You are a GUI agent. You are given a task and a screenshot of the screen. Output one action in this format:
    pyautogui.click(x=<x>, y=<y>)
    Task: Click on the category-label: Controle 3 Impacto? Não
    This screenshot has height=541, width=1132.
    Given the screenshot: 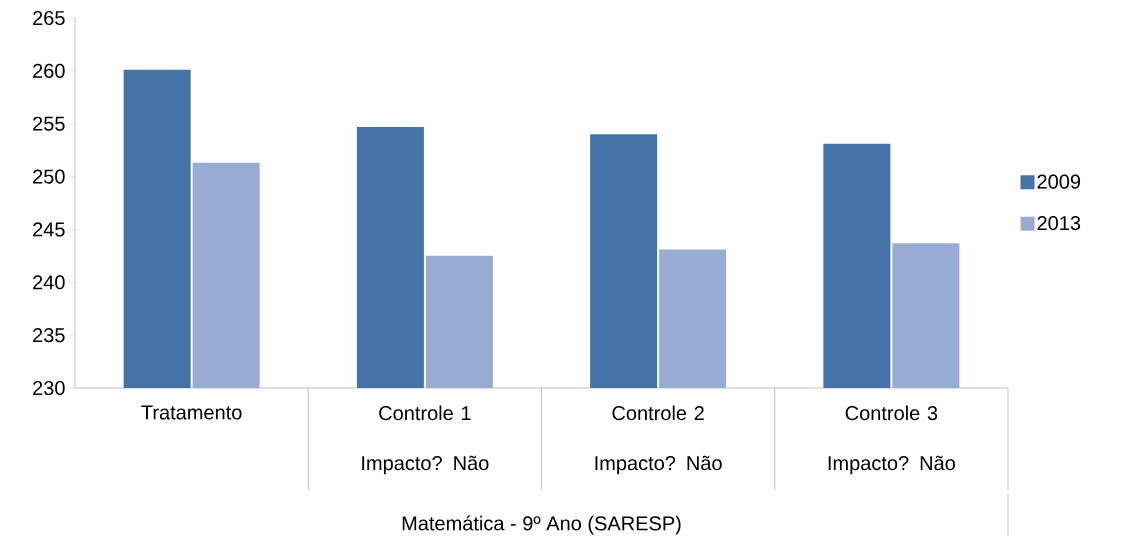 What is the action you would take?
    pyautogui.click(x=891, y=440)
    